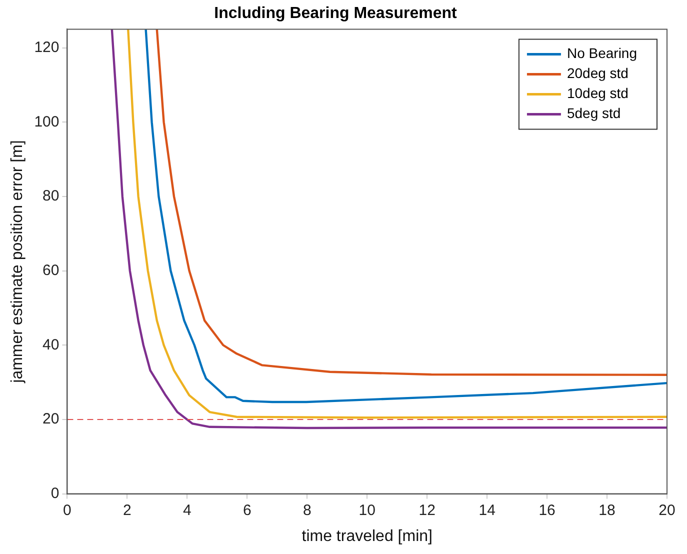  I want to click on chart-title: Including Bearing Measurement, so click(336, 13).